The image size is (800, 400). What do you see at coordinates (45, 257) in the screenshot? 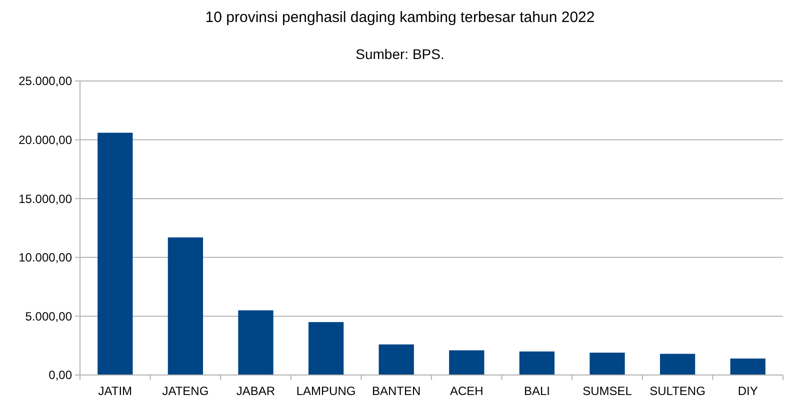
I see `y-tick-label: 10.000,00` at bounding box center [45, 257].